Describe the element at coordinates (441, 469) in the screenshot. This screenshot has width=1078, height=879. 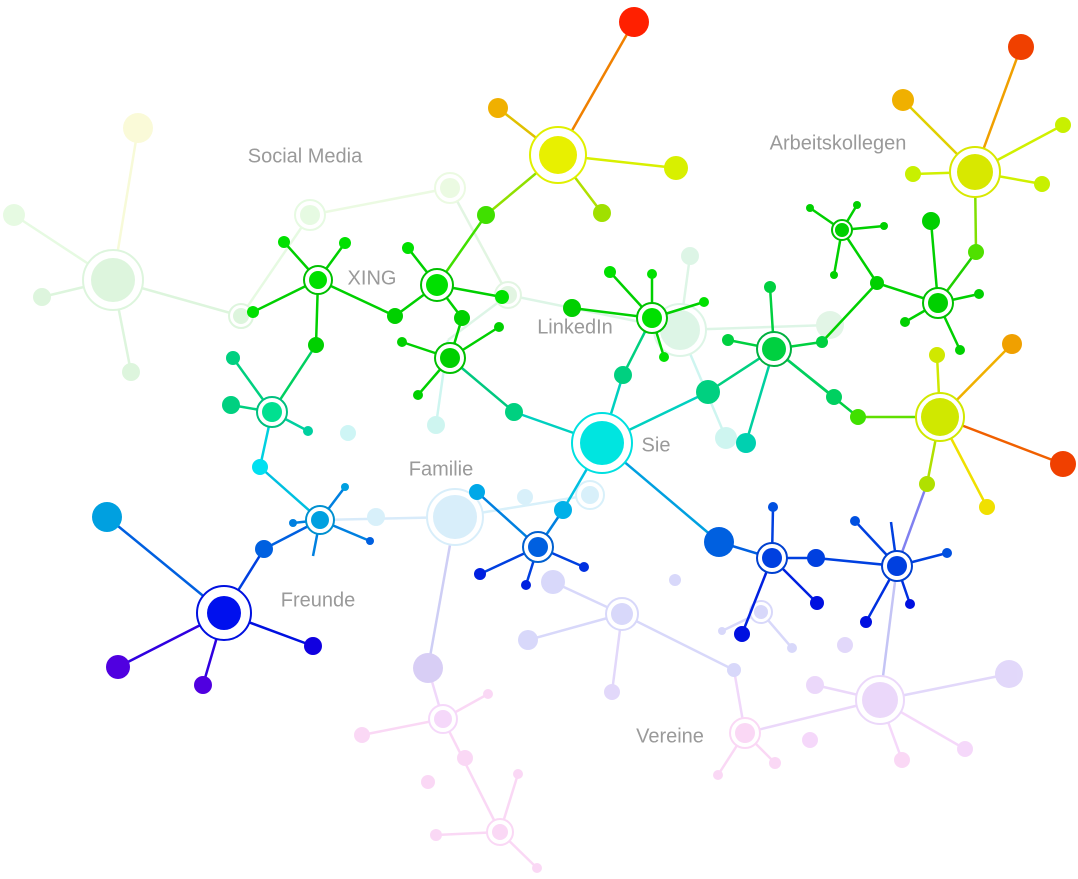
I see `group-label: Familie` at that location.